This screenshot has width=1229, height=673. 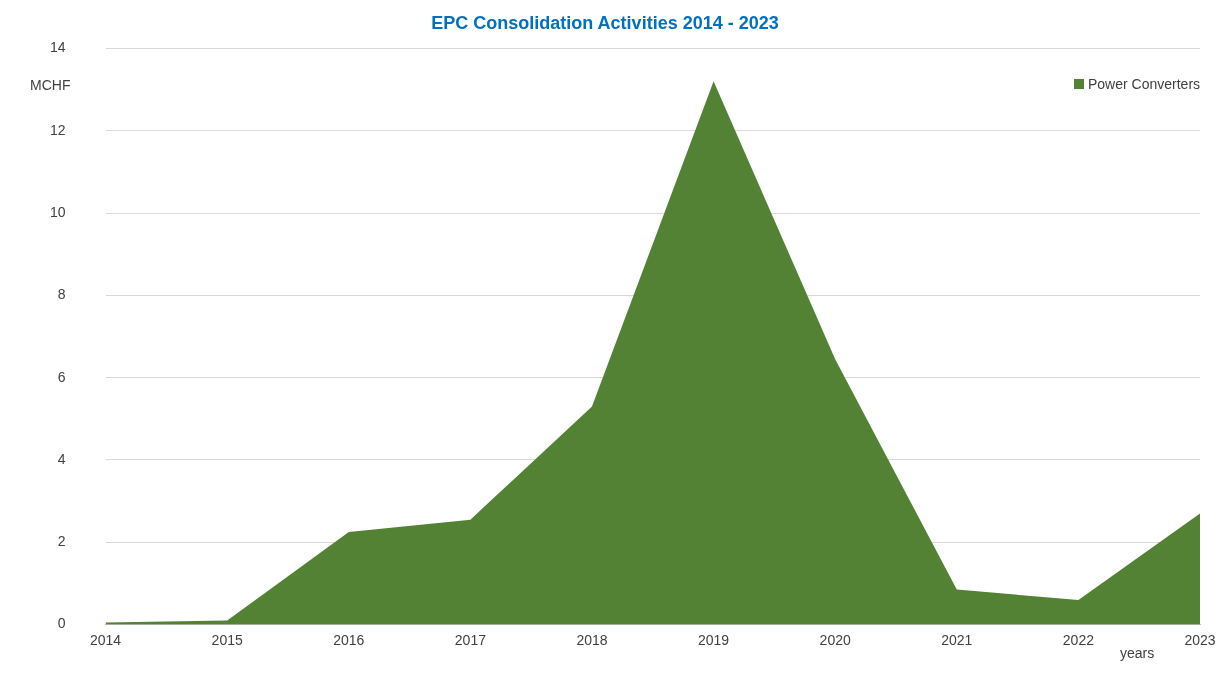 I want to click on y-tick-label: 4, so click(x=61, y=458).